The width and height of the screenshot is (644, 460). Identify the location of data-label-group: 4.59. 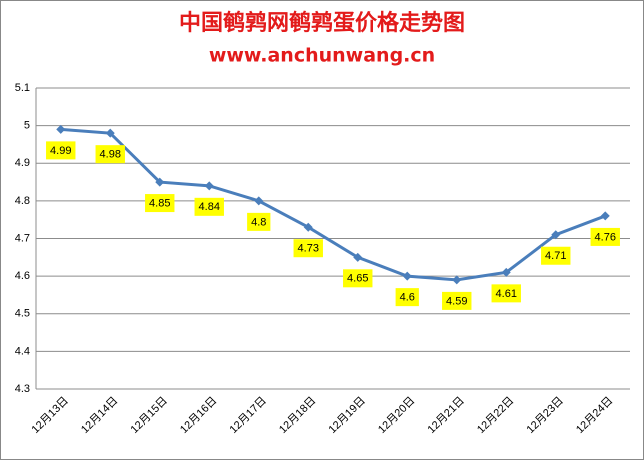
(457, 300).